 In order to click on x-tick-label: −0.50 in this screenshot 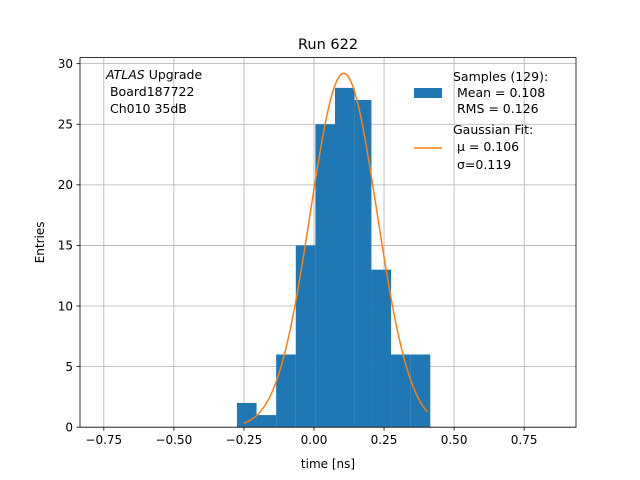, I will do `click(173, 440)`.